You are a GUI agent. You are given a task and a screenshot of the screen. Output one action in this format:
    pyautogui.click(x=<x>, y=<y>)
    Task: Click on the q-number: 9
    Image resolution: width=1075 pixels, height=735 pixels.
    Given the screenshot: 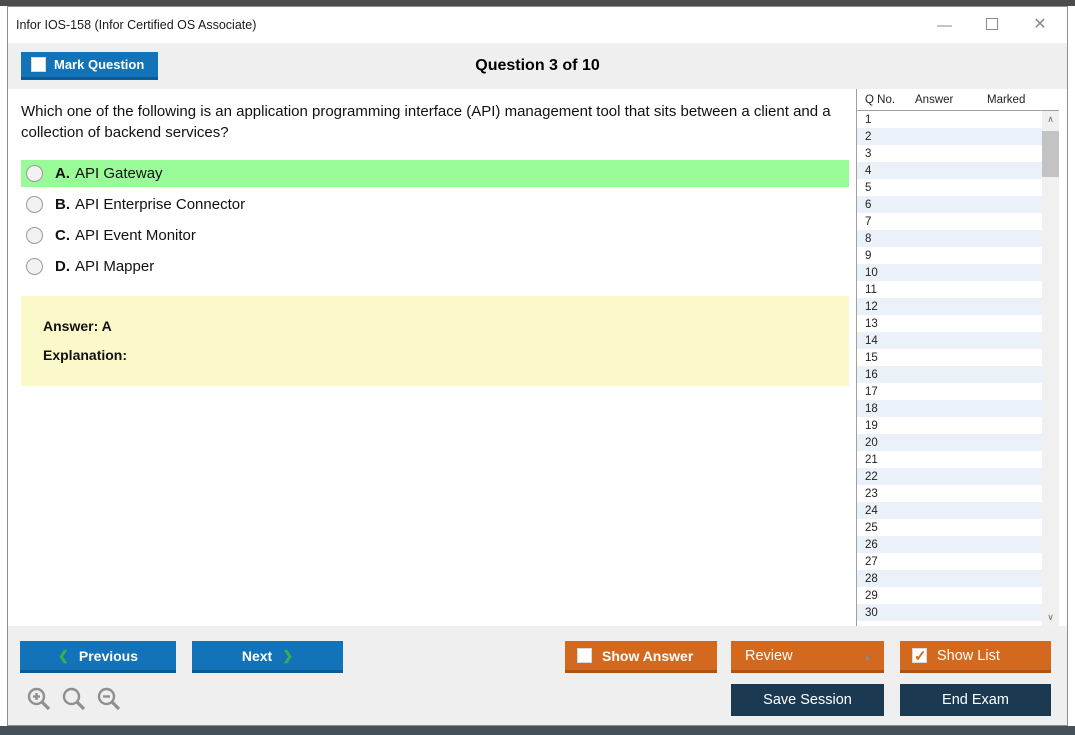 What is the action you would take?
    pyautogui.click(x=868, y=255)
    